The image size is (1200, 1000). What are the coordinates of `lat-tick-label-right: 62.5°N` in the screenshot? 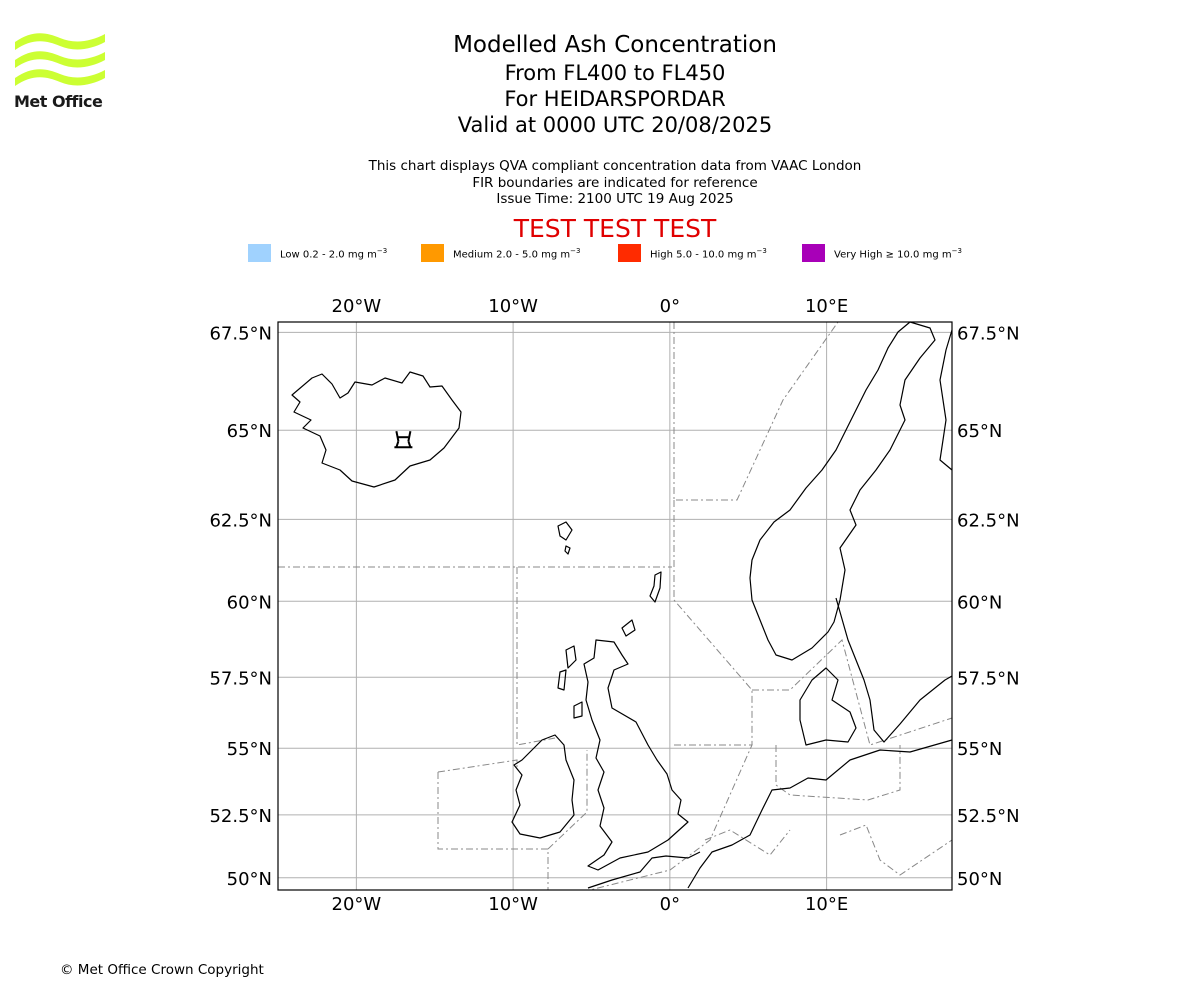 It's located at (988, 520).